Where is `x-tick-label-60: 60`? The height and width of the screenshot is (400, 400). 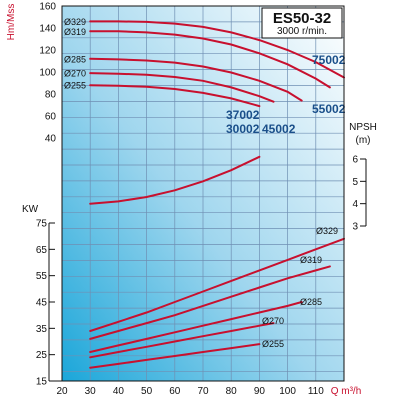
x-tick-label-60: 60 is located at coordinates (175, 391).